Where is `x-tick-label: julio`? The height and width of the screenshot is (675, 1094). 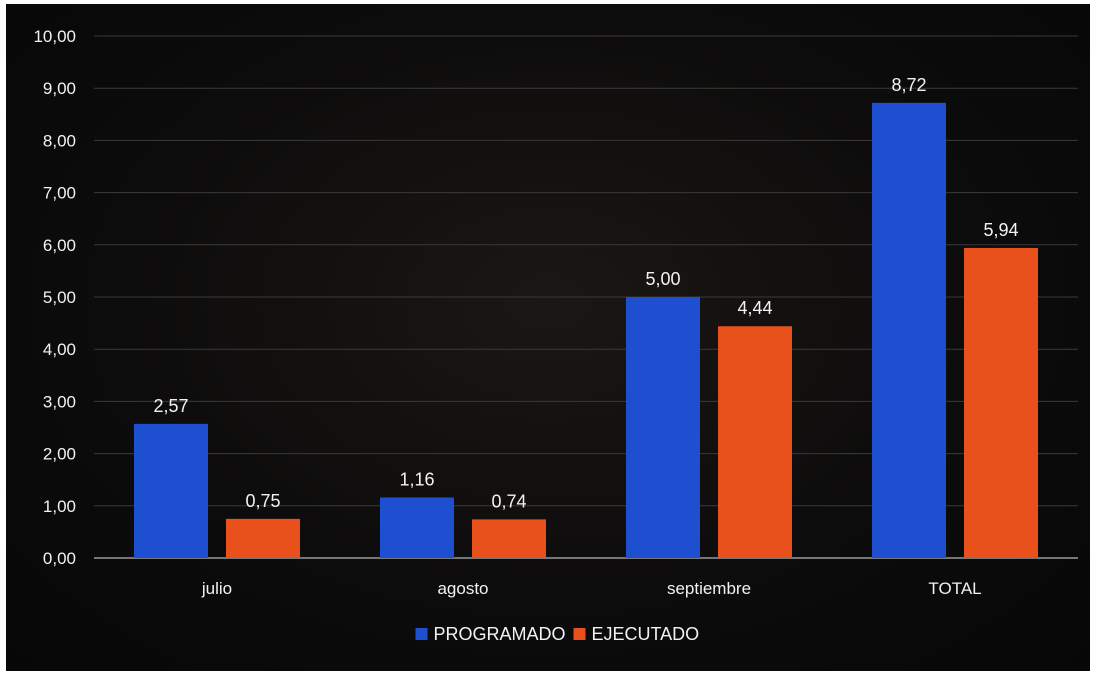
x-tick-label: julio is located at coordinates (216, 588).